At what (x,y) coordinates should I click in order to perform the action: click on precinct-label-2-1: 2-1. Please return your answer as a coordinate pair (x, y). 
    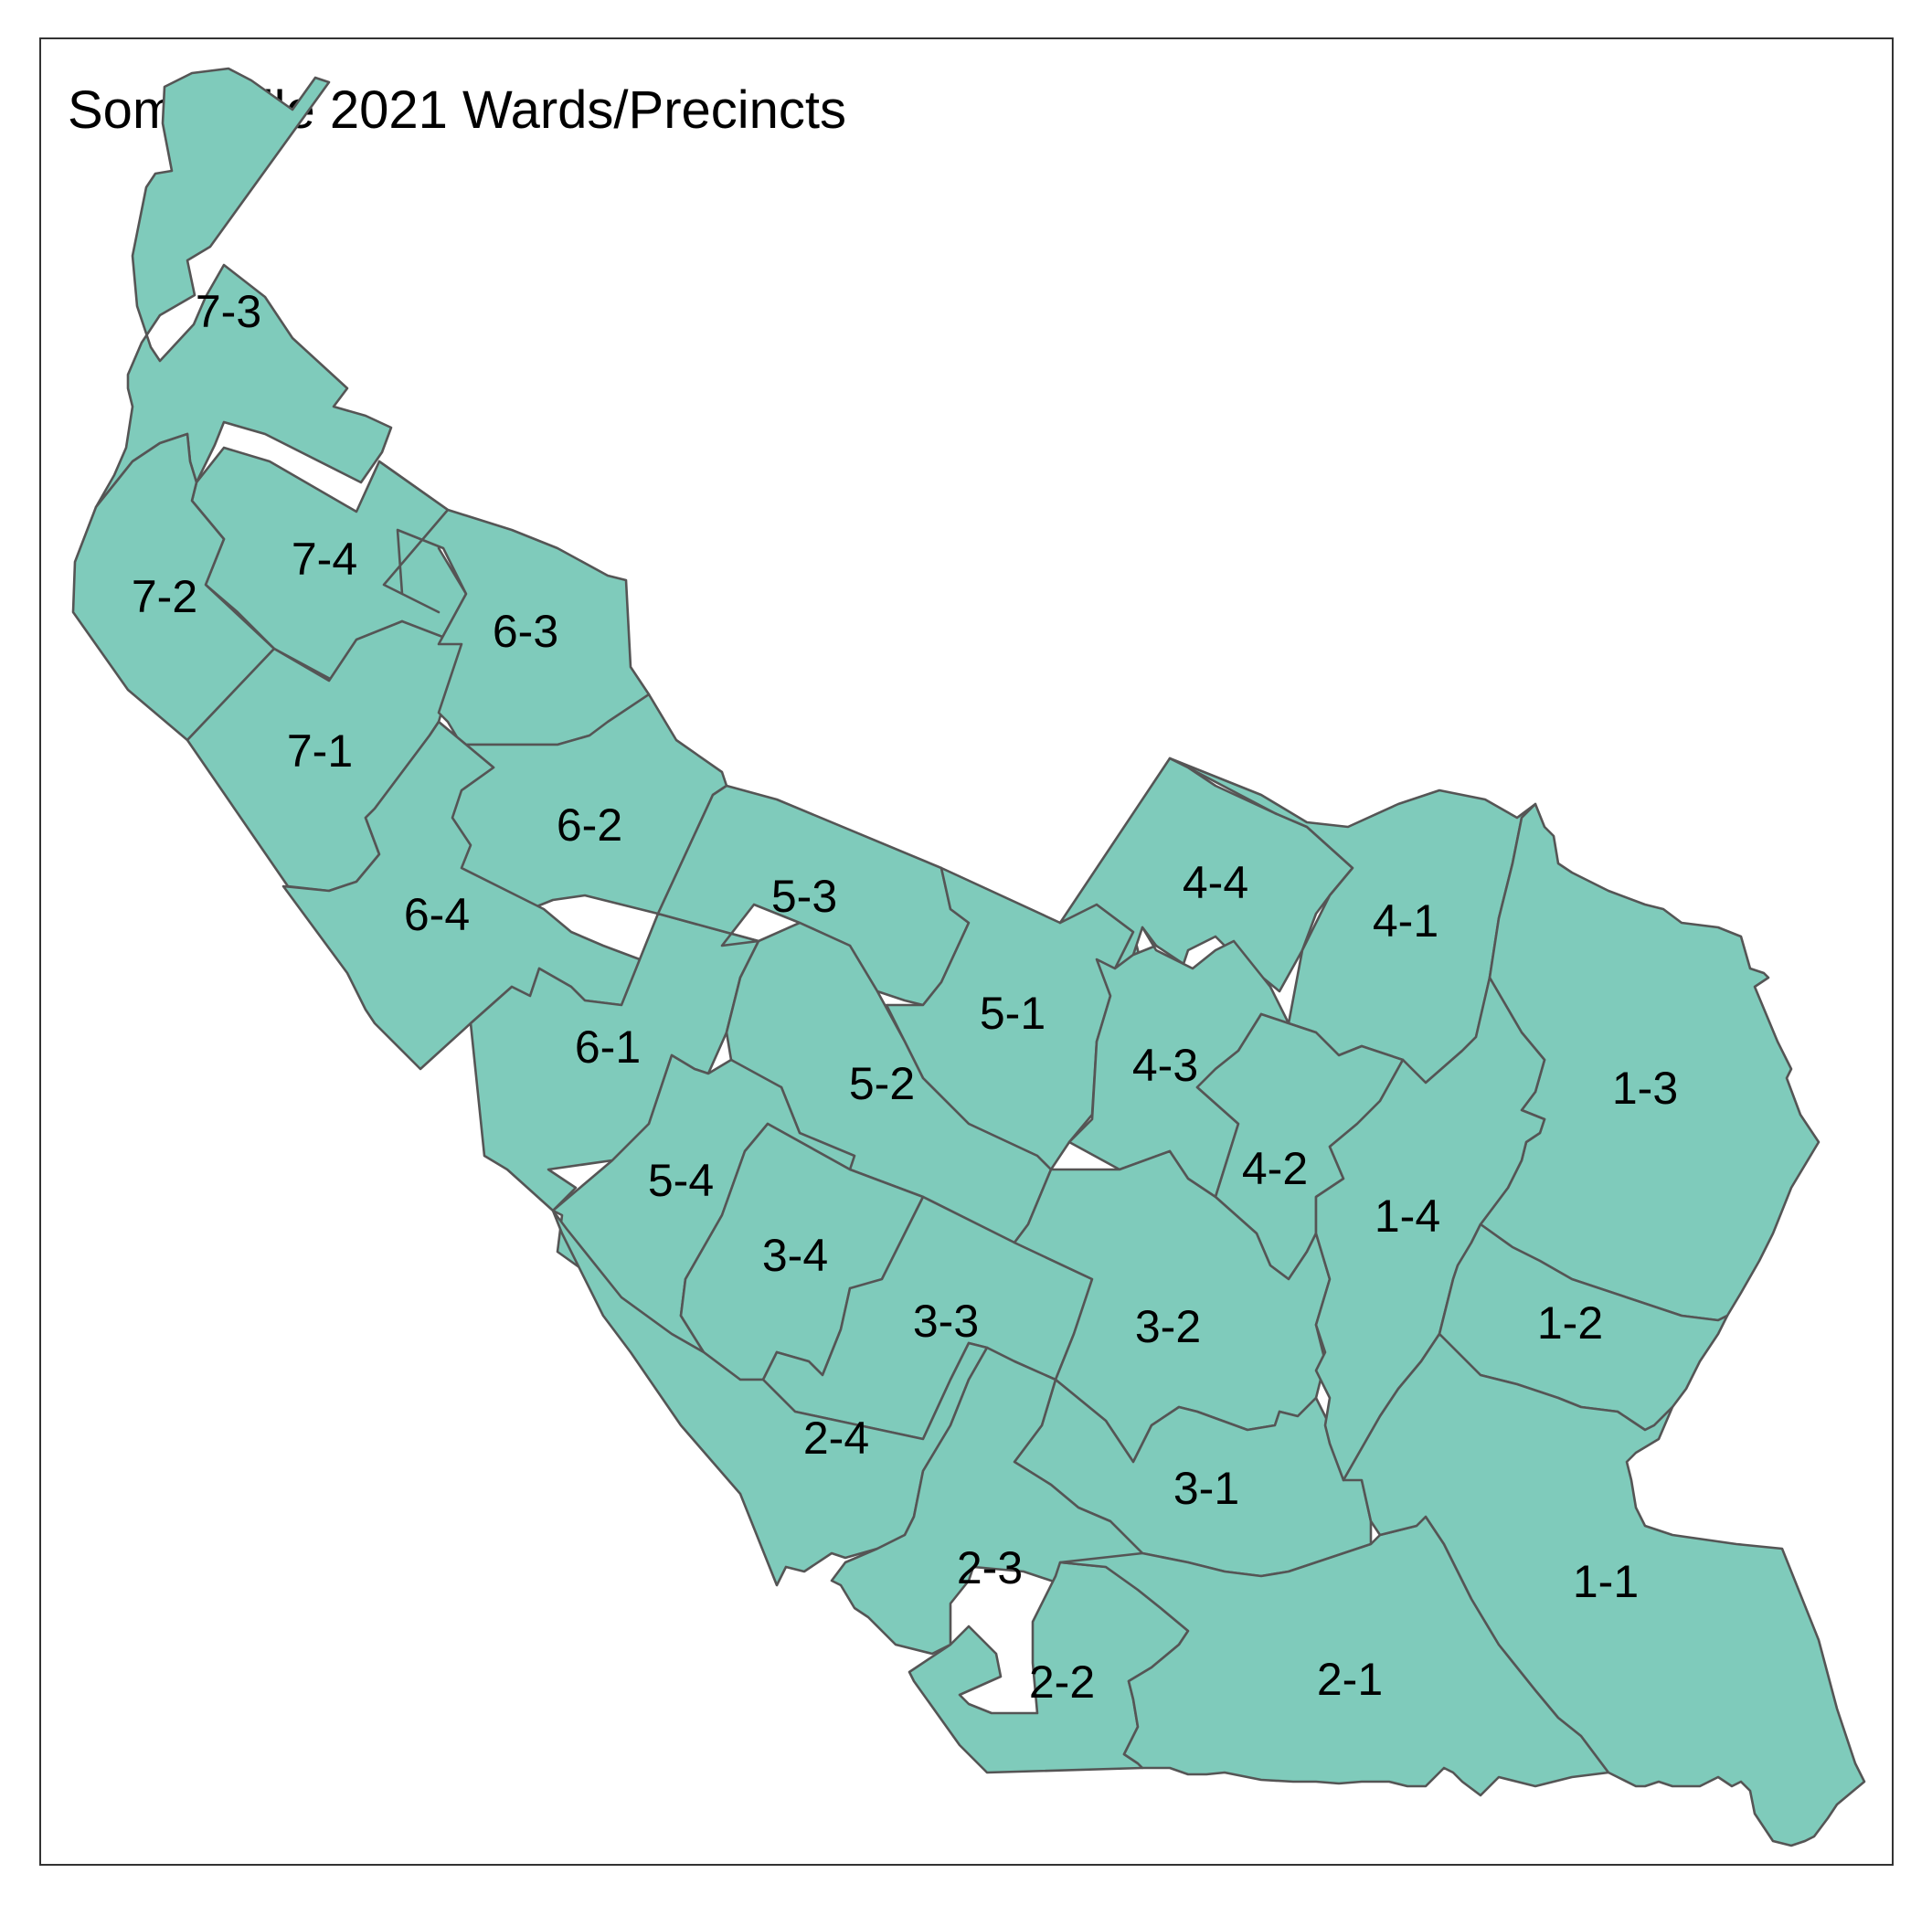
    Looking at the image, I should click on (1350, 1679).